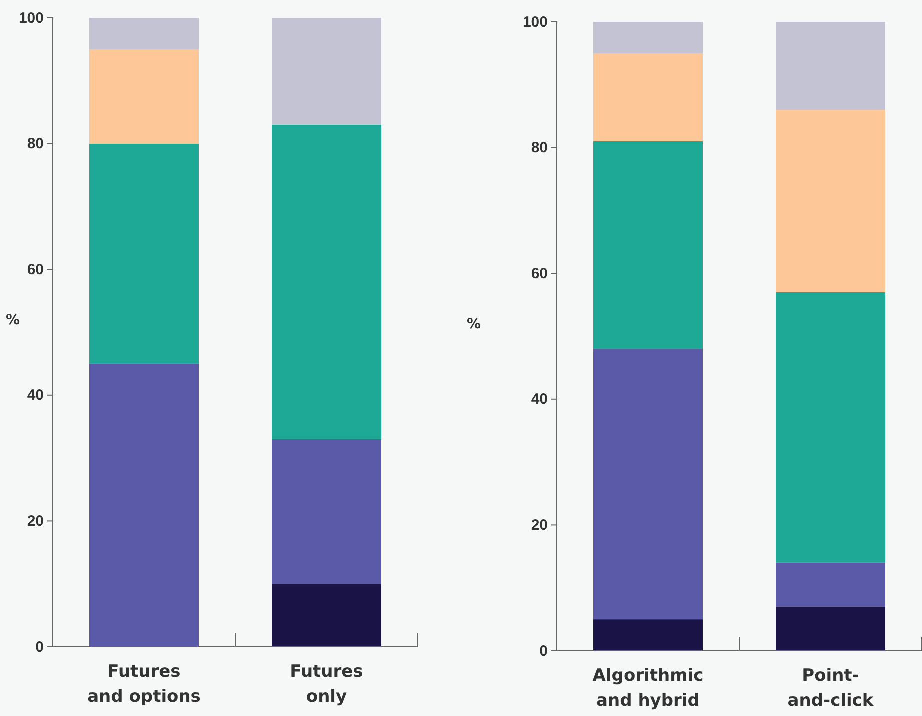 This screenshot has width=922, height=716. Describe the element at coordinates (648, 688) in the screenshot. I see `x-tick-label: Algorithmic and hybrid` at that location.